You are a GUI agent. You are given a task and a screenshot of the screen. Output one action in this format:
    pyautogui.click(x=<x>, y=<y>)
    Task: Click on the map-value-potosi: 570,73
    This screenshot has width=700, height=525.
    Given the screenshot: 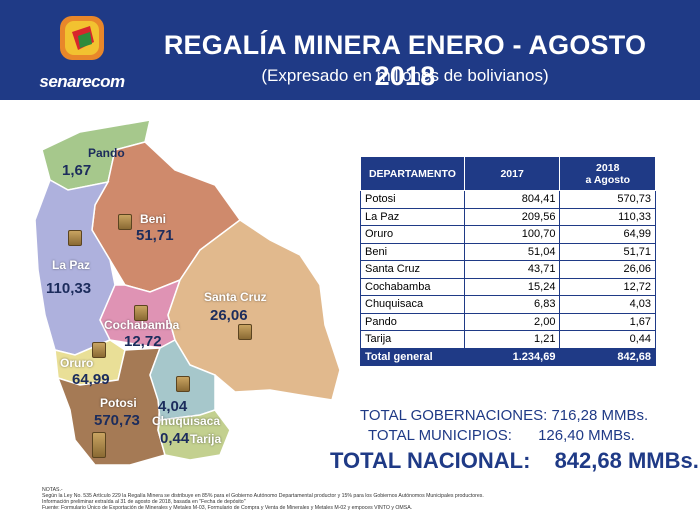 What is the action you would take?
    pyautogui.click(x=117, y=420)
    